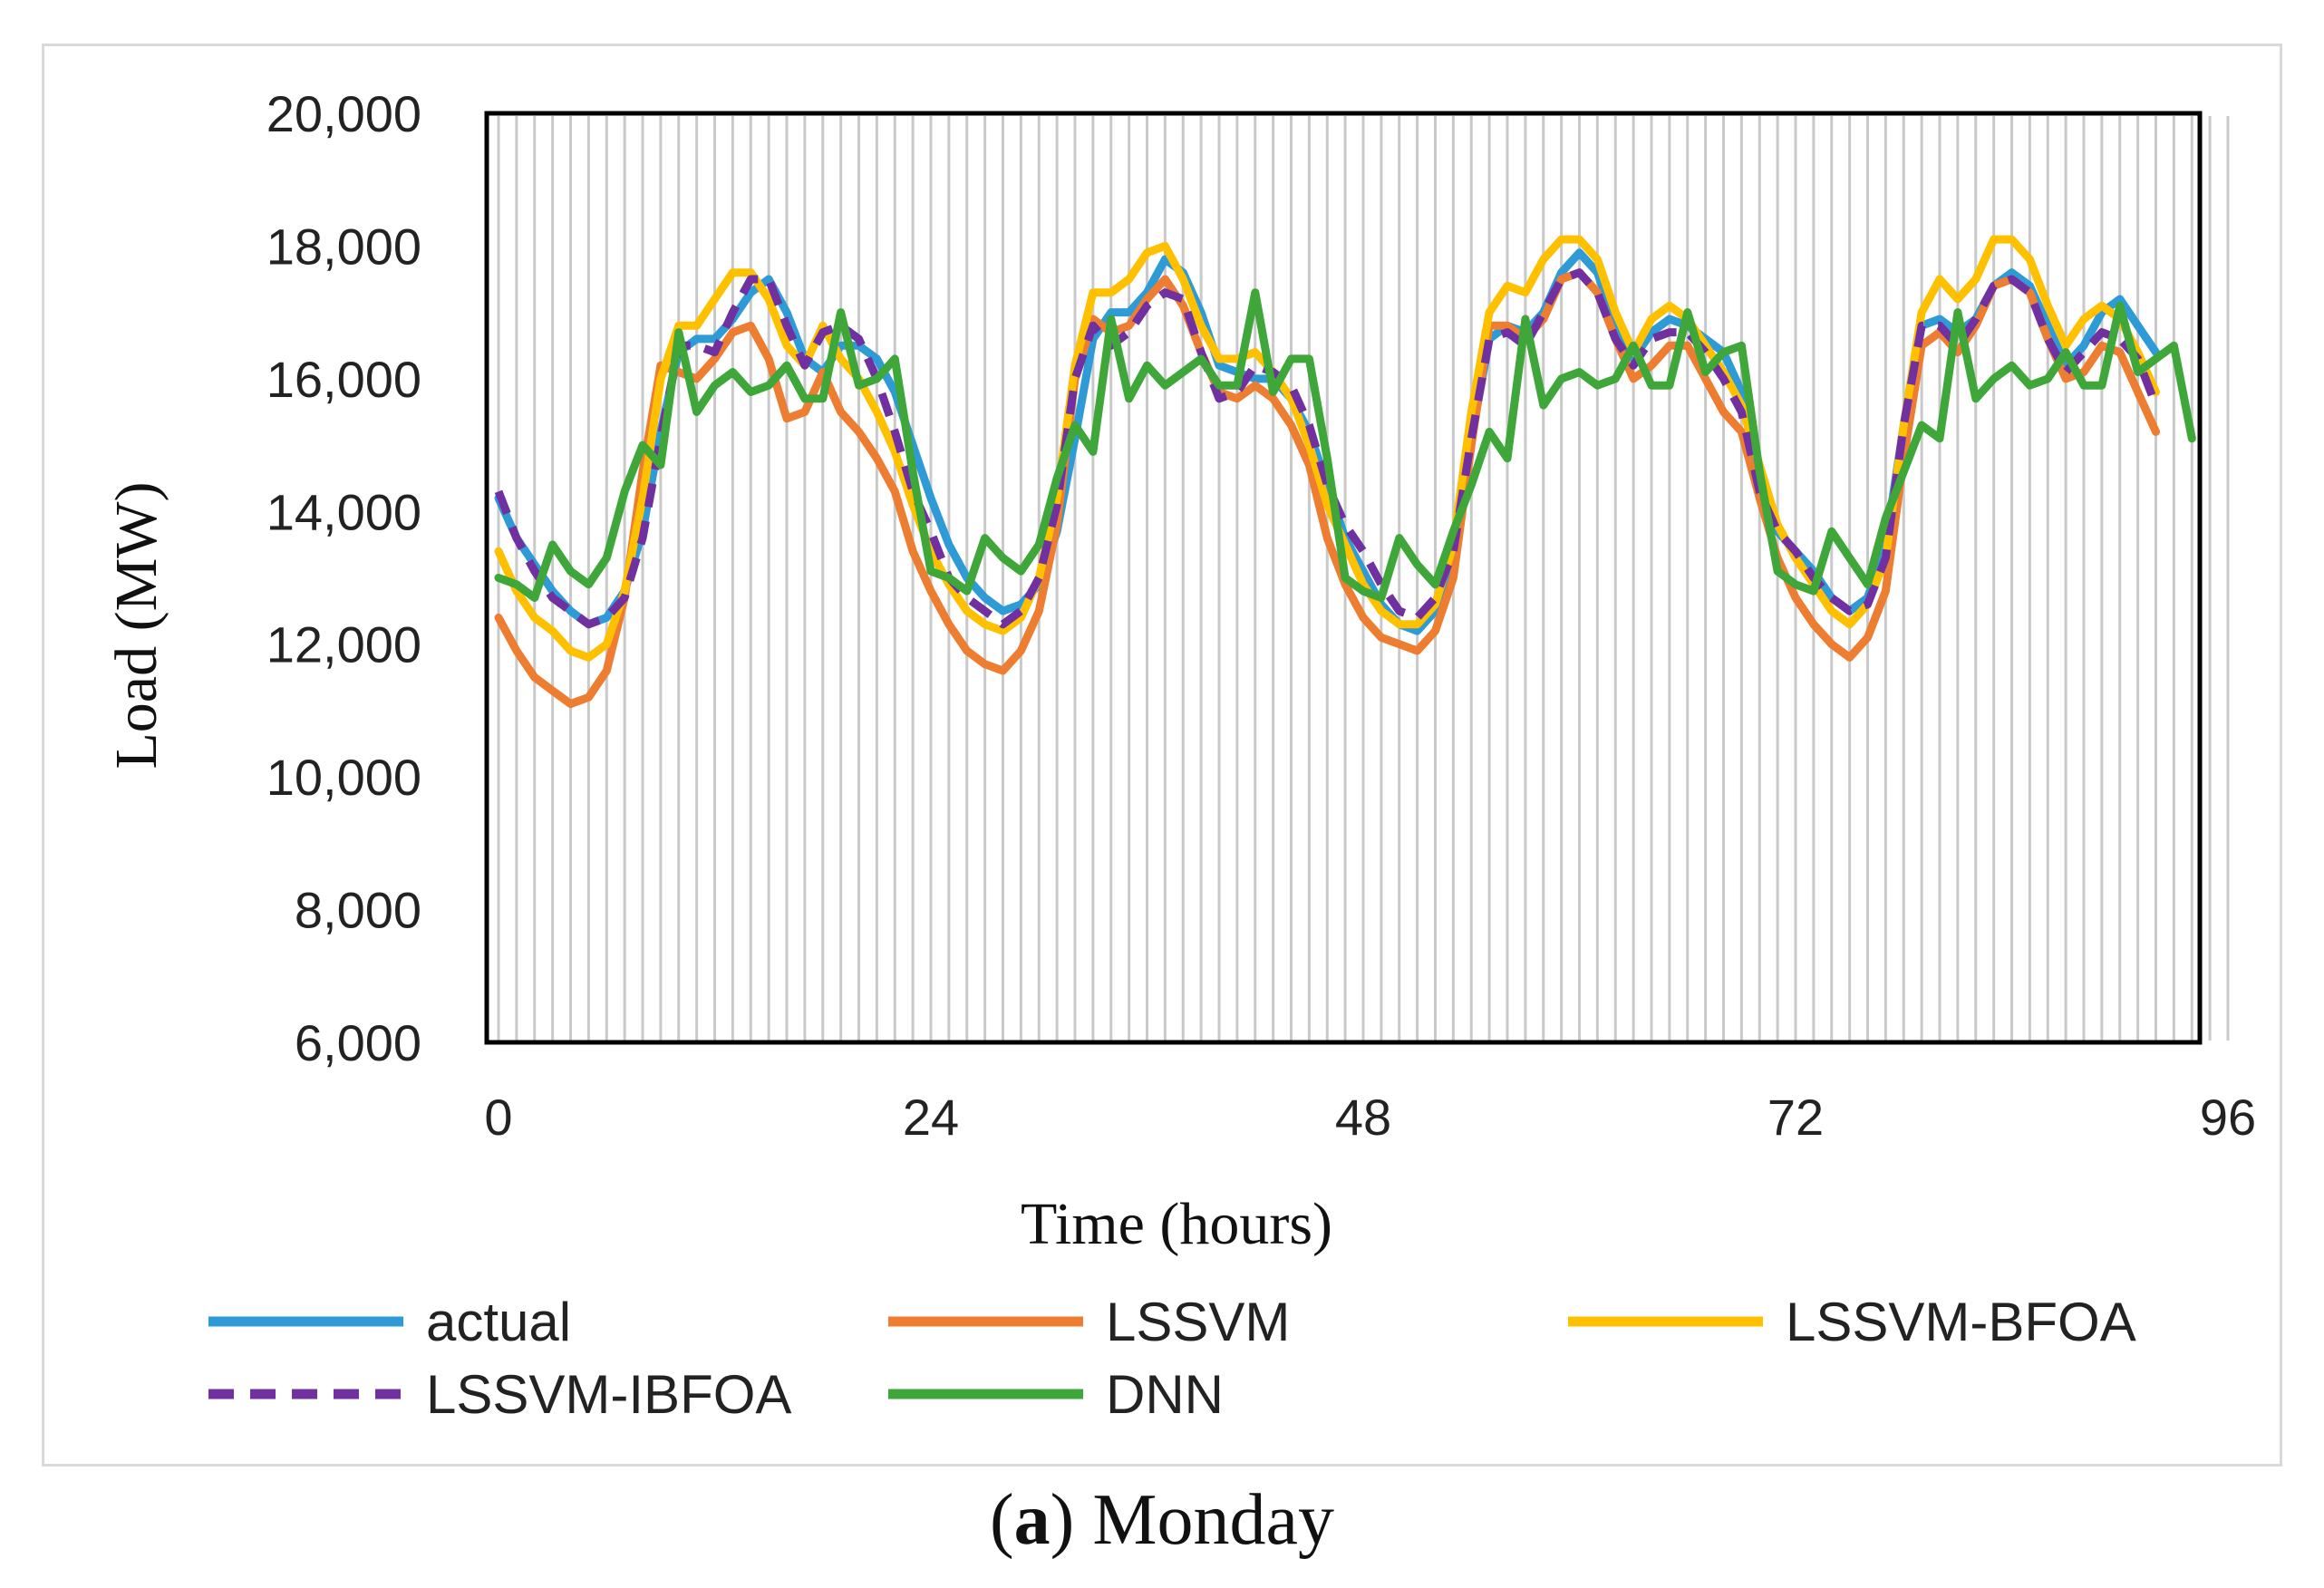 The width and height of the screenshot is (2324, 1588). I want to click on legend-label-dnn: DNN, so click(1165, 1394).